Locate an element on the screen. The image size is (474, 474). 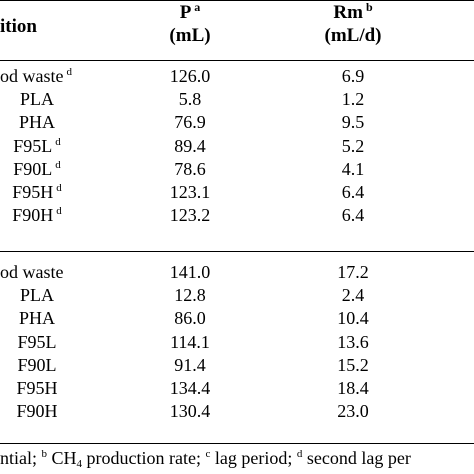
row-composition: F90L d is located at coordinates (37, 170).